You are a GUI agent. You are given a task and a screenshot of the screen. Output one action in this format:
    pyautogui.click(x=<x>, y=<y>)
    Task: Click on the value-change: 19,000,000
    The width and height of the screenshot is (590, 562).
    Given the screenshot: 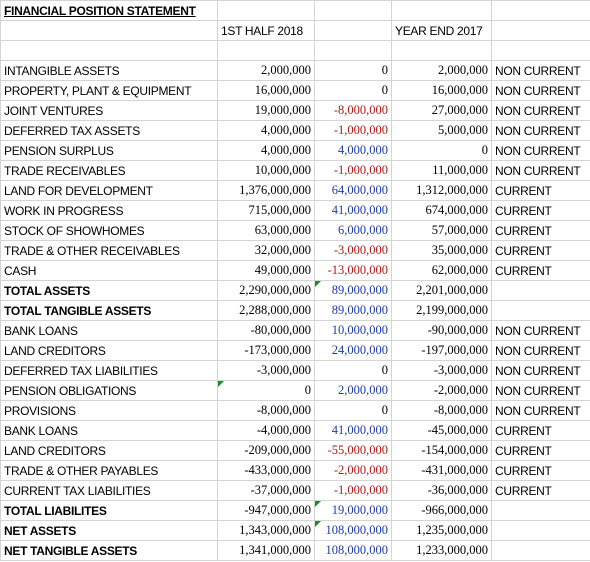 What is the action you would take?
    pyautogui.click(x=353, y=510)
    